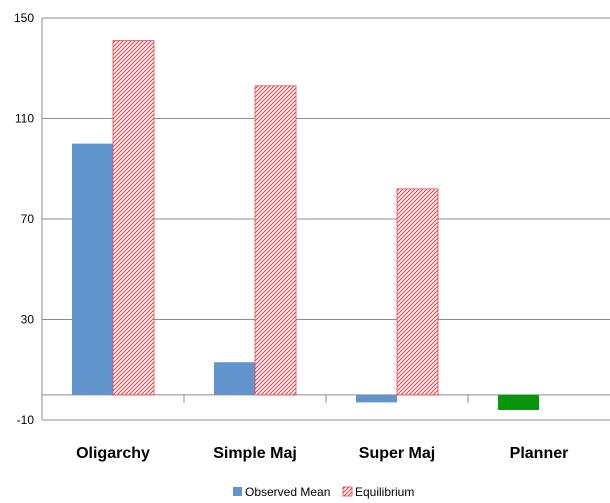 This screenshot has width=610, height=503. What do you see at coordinates (28, 219) in the screenshot?
I see `y-tick-label: 70` at bounding box center [28, 219].